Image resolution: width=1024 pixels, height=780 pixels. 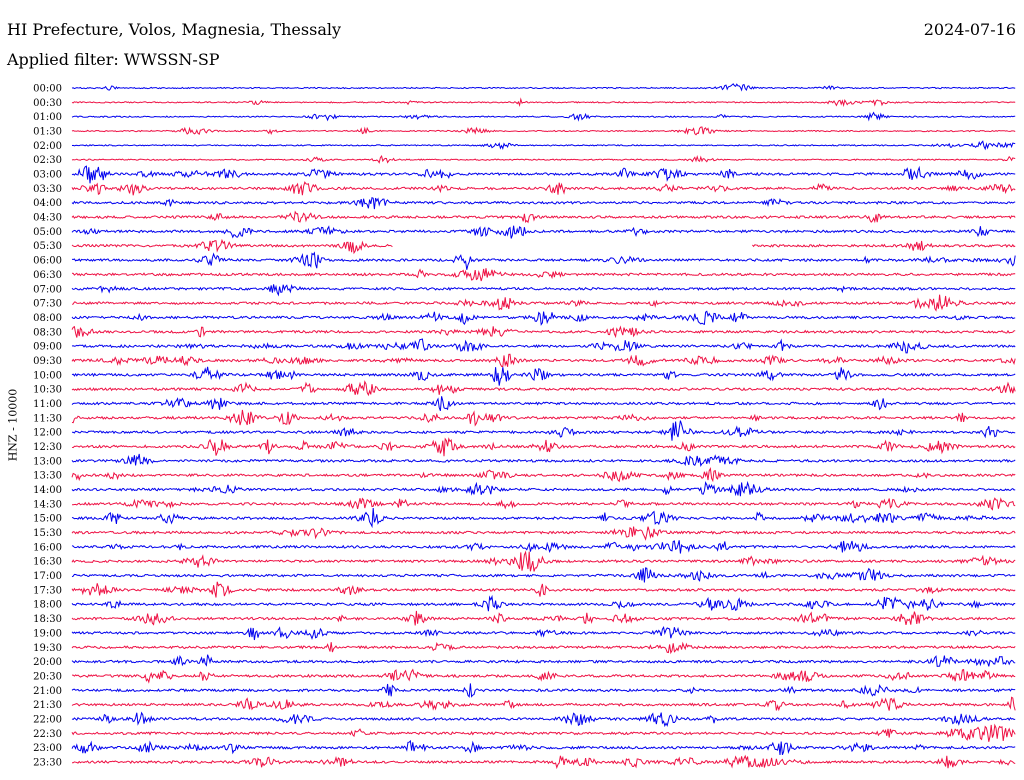 I want to click on time-label: 10:30, so click(x=47, y=390).